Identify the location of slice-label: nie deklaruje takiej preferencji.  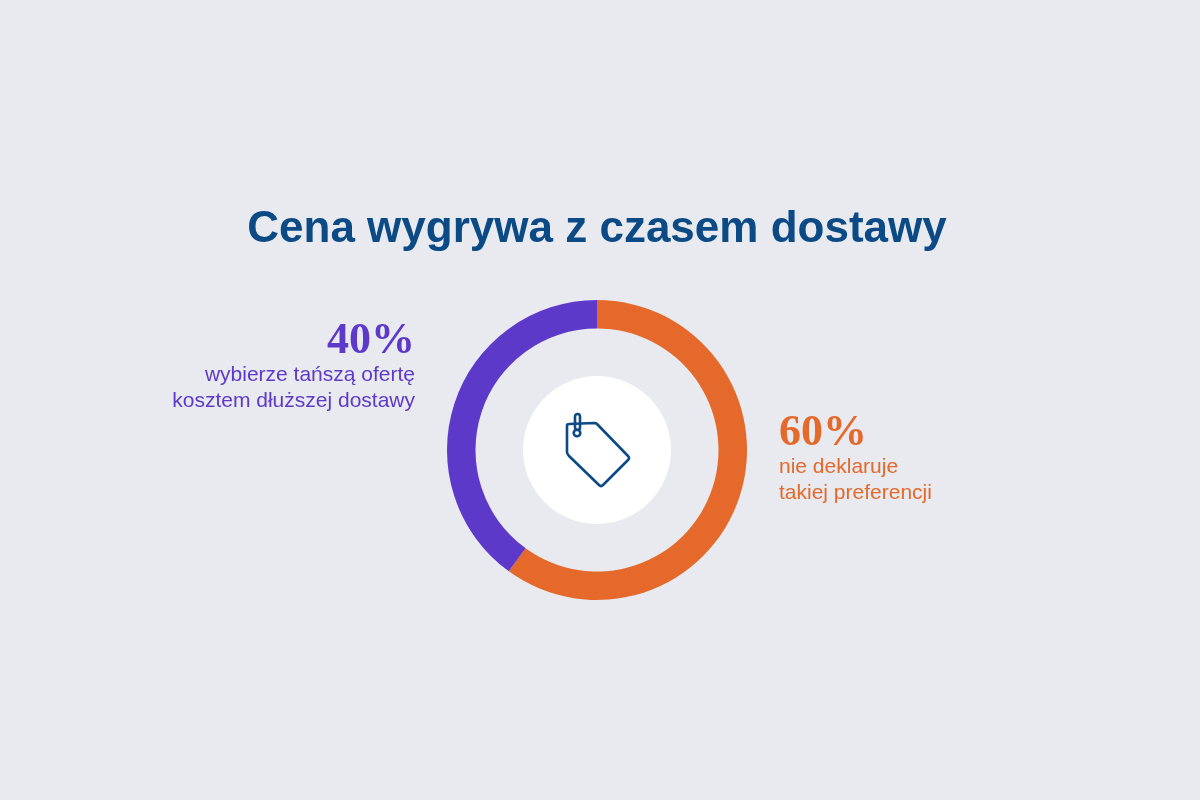
(855, 479).